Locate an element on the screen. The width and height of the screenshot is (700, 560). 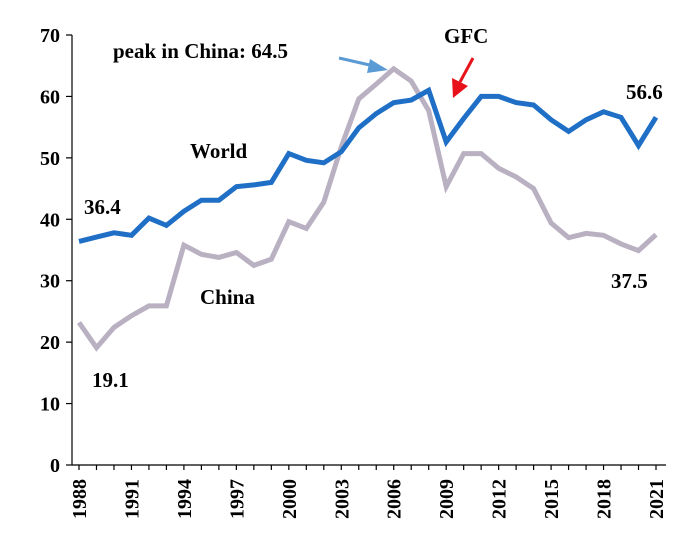
x-tick-label: 2006 is located at coordinates (395, 499).